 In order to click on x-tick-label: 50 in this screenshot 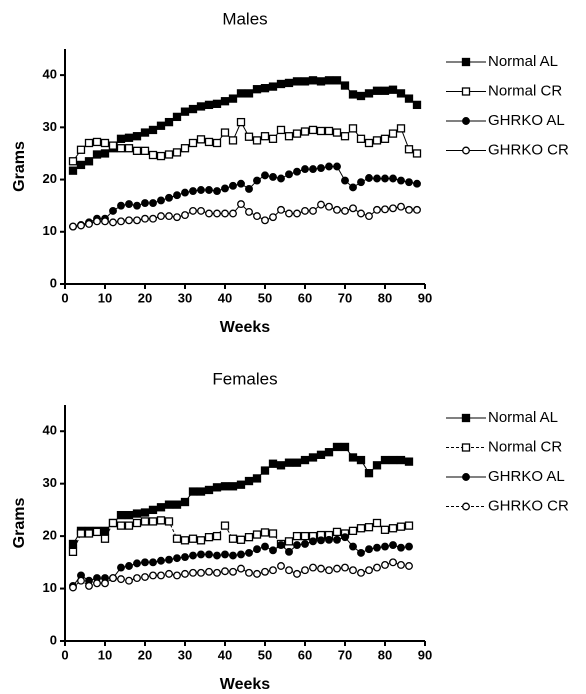, I will do `click(265, 297)`.